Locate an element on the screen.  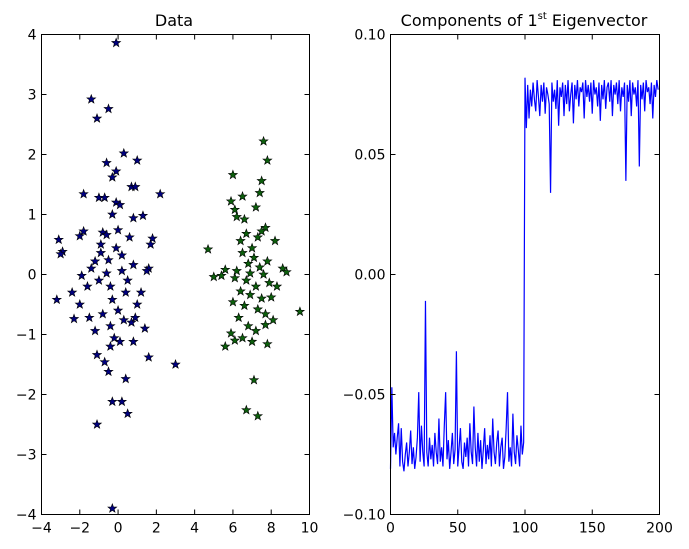
scatter-y-tick-label: 1 is located at coordinates (32, 216).